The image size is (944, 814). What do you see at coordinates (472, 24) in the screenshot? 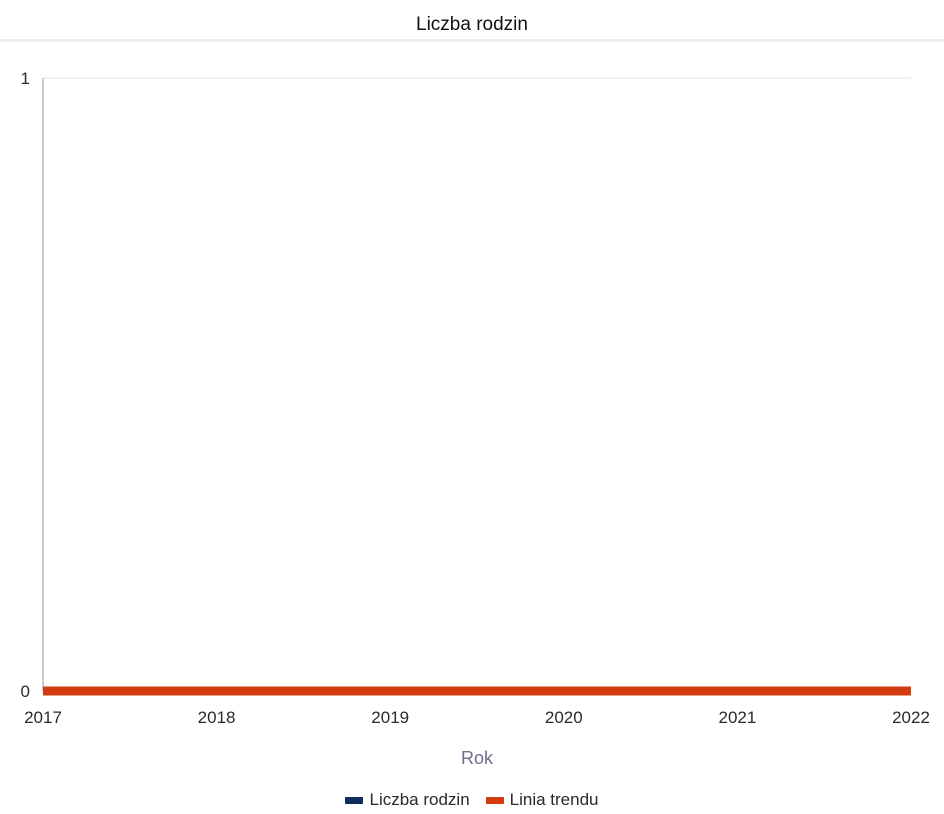
I see `chart-title: Liczba rodzin` at bounding box center [472, 24].